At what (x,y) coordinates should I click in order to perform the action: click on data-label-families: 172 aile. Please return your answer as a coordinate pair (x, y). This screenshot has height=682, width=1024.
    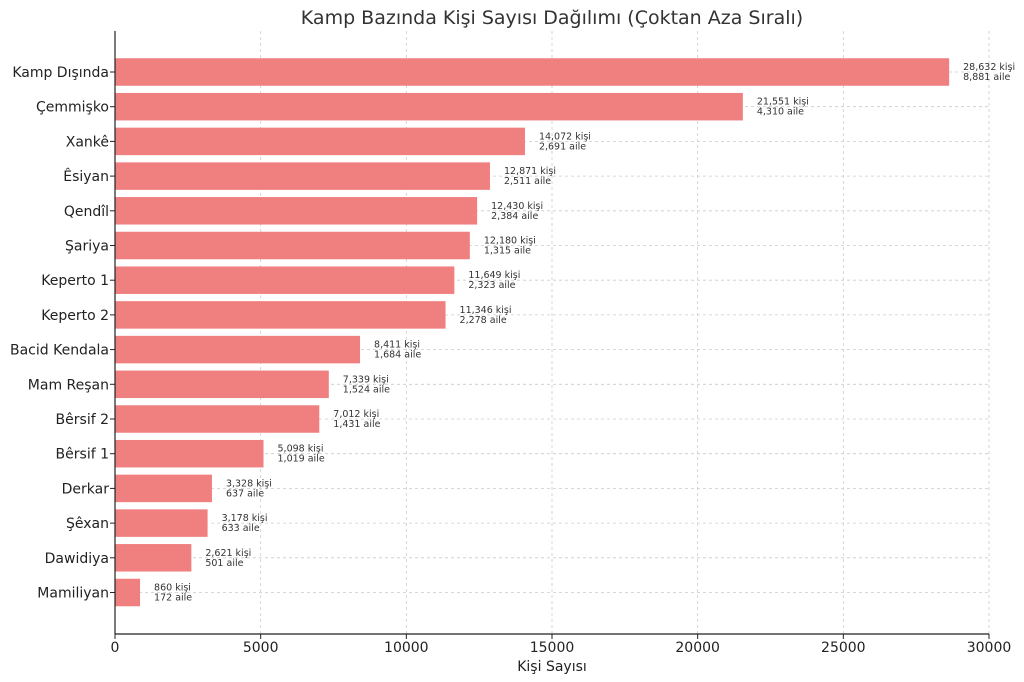
    Looking at the image, I should click on (173, 598).